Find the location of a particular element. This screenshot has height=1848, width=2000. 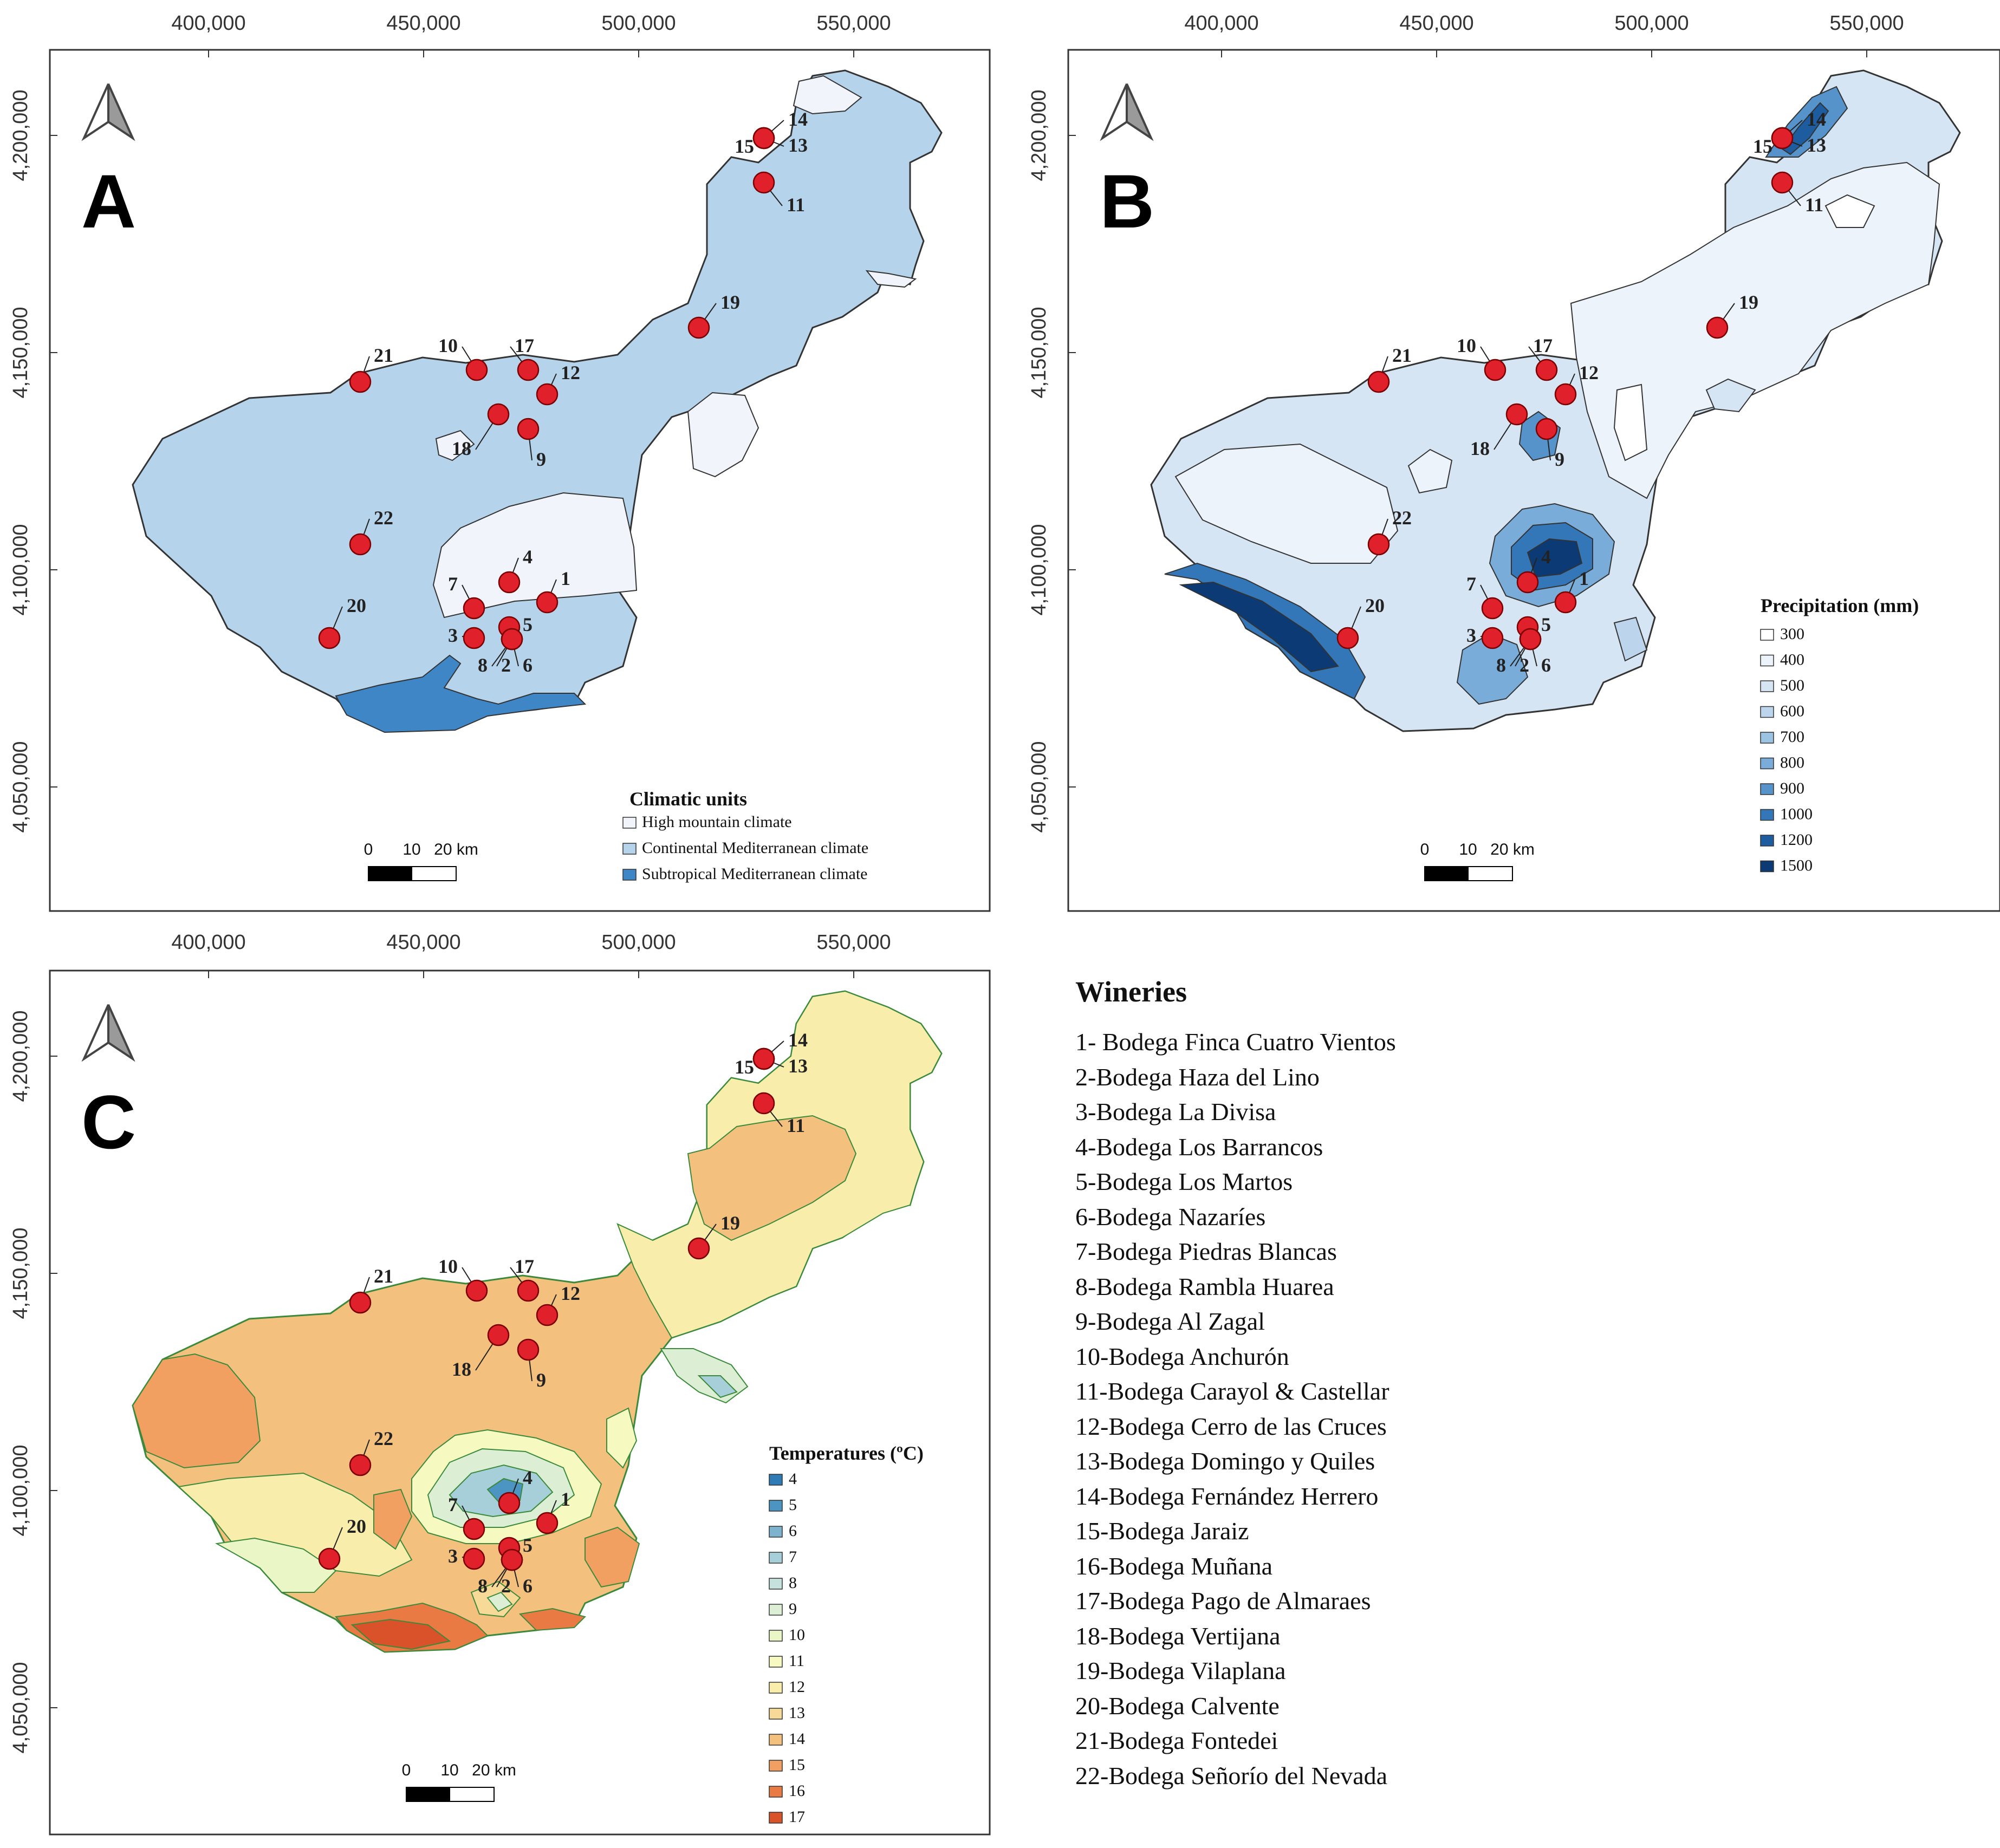

legend-item: 15 is located at coordinates (797, 1765).